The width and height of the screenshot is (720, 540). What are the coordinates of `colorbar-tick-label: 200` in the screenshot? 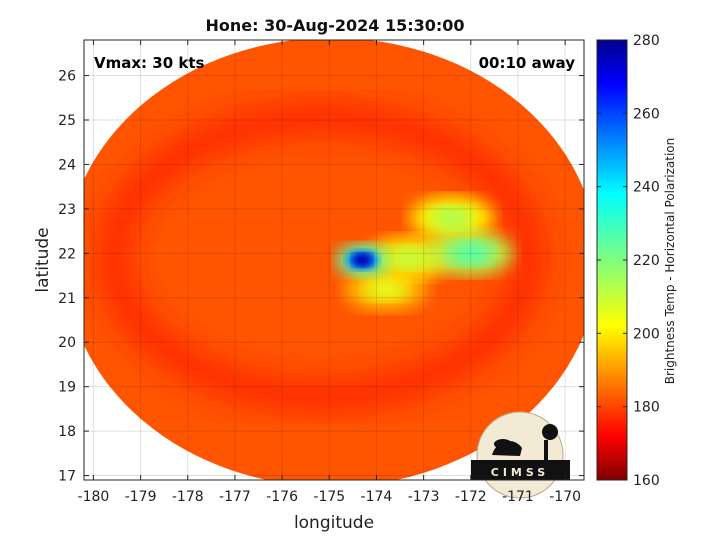 It's located at (646, 334).